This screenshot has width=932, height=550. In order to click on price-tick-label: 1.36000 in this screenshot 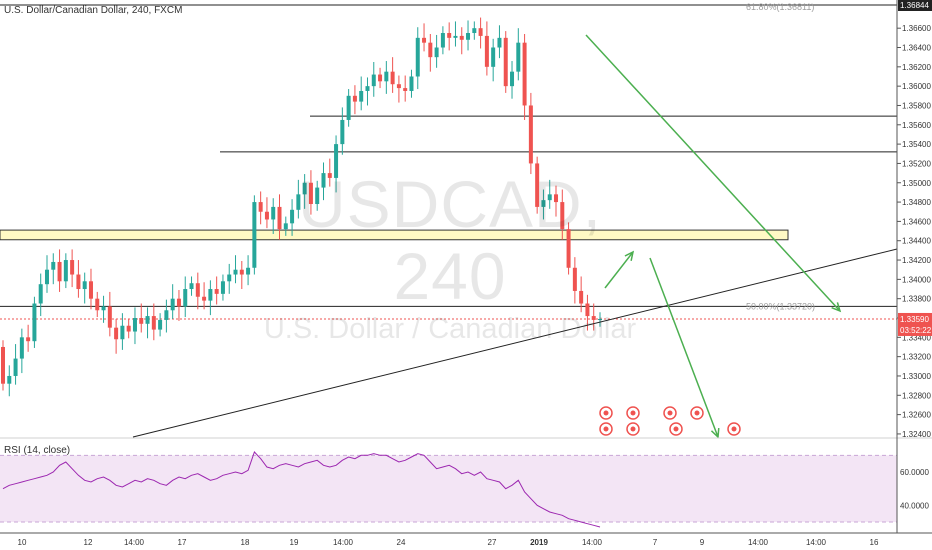, I will do `click(916, 86)`.